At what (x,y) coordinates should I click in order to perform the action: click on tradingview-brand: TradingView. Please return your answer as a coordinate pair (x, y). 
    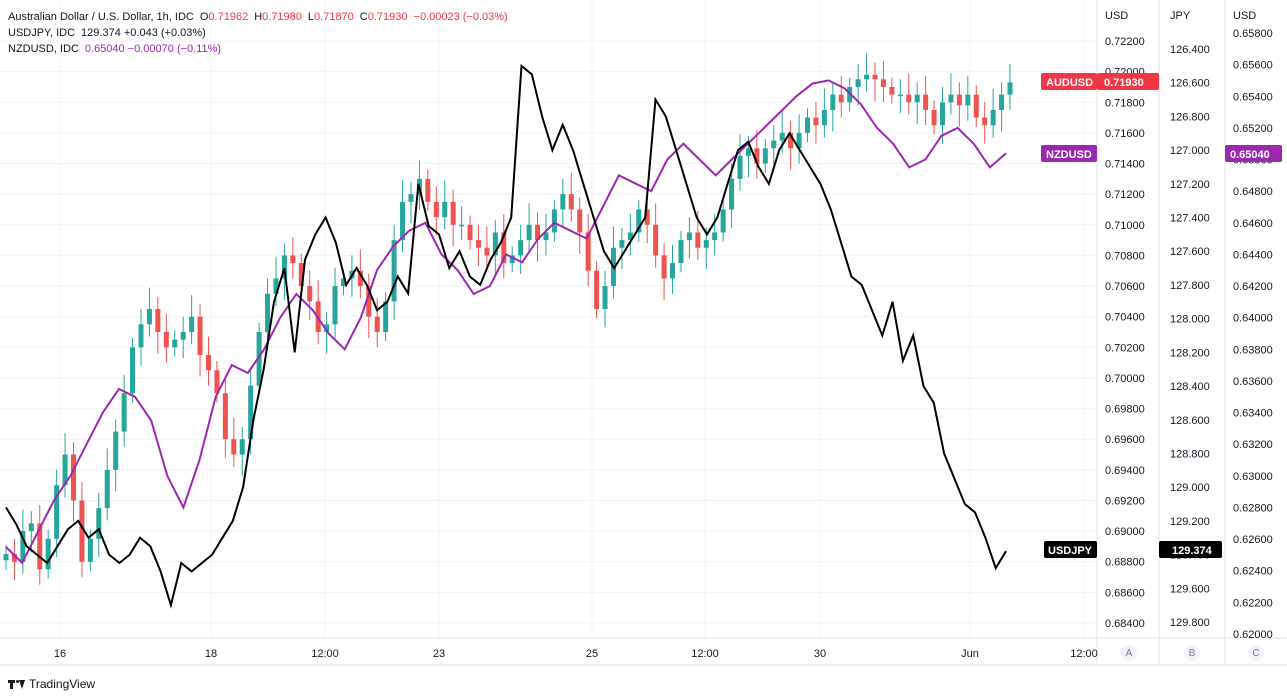
    Looking at the image, I should click on (51, 684).